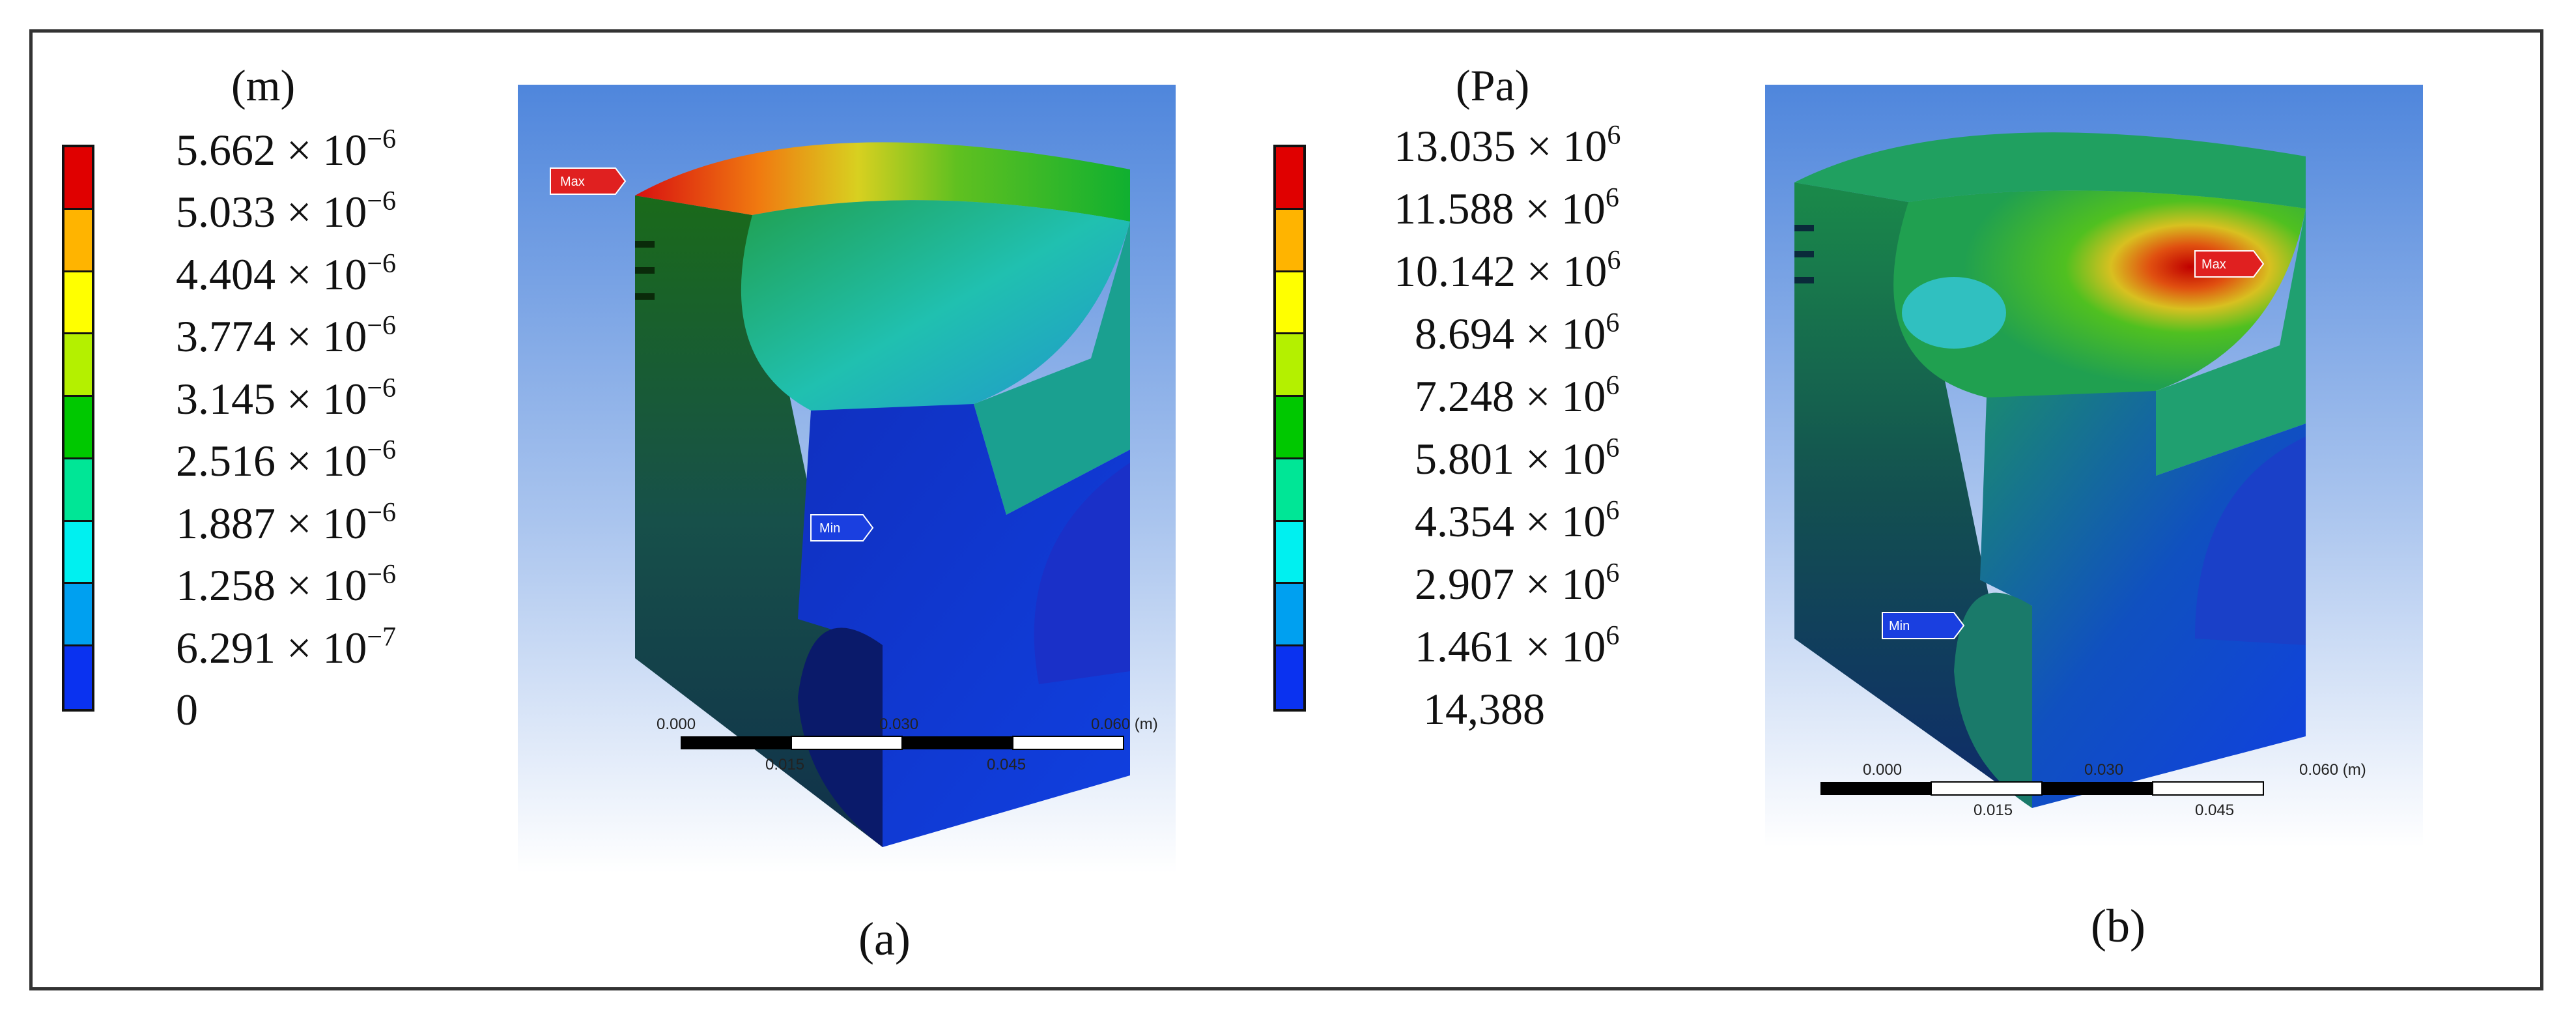 This screenshot has width=2576, height=1025. Describe the element at coordinates (286, 585) in the screenshot. I see `legend-tick: 1.258 × 10⁻⁶` at that location.